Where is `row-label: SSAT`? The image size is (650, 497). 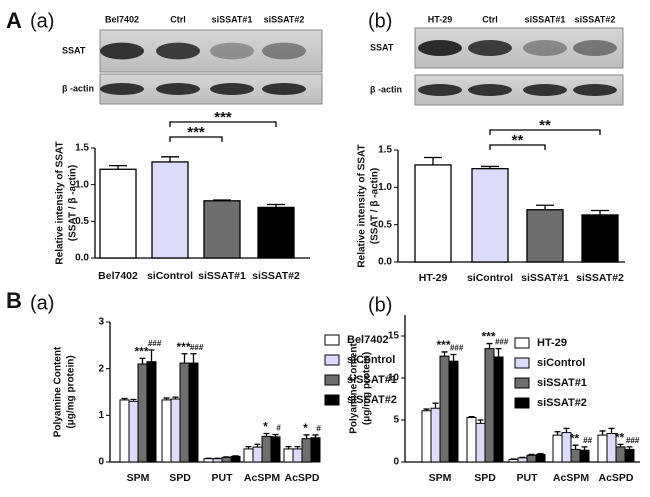 row-label: SSAT is located at coordinates (74, 50).